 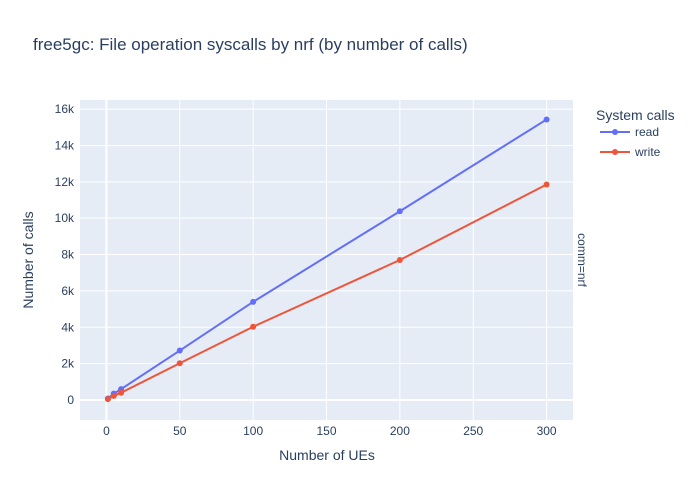 What do you see at coordinates (400, 431) in the screenshot?
I see `x-tick-label: 200` at bounding box center [400, 431].